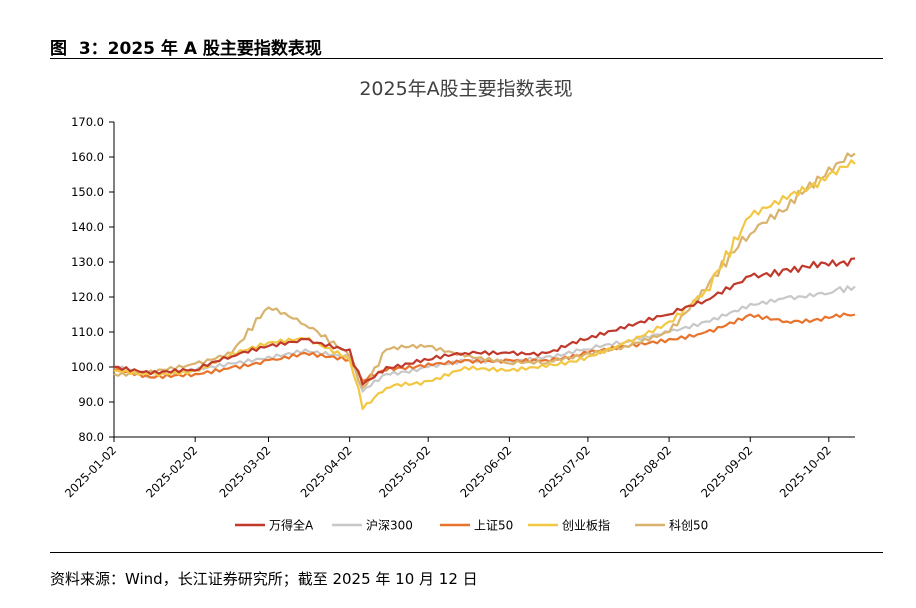 The width and height of the screenshot is (916, 608). I want to click on y-tick-label: 120.0, so click(87, 297).